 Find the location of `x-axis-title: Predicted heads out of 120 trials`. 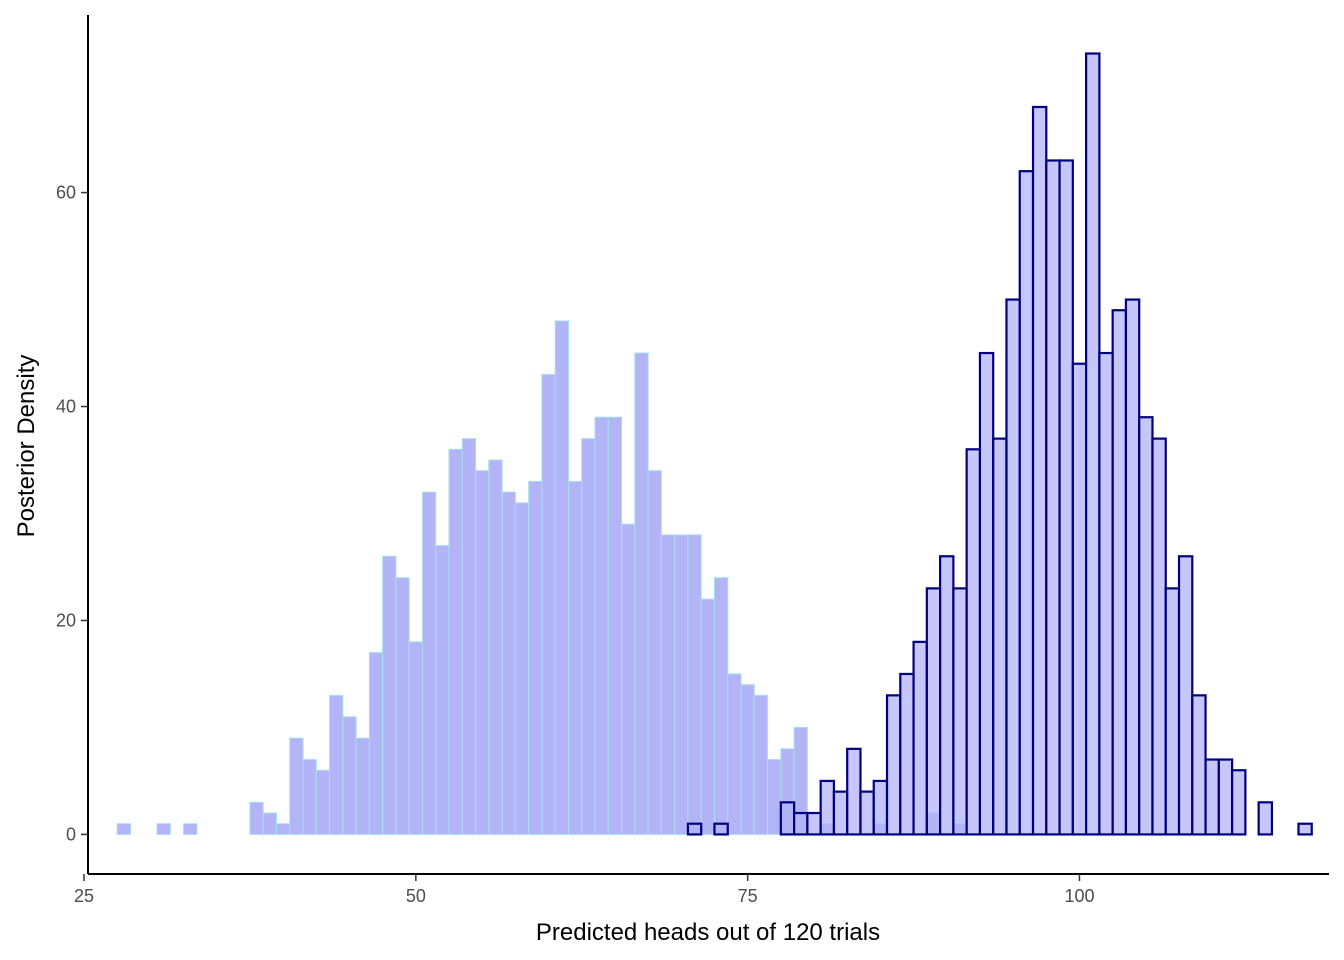

x-axis-title: Predicted heads out of 120 trials is located at coordinates (708, 932).